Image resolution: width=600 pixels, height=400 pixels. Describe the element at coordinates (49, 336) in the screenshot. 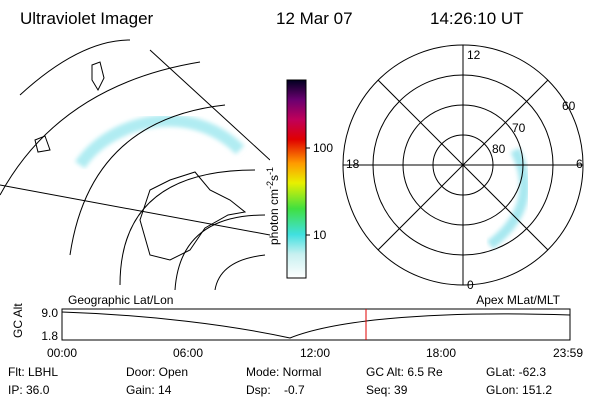

I see `y-tick-label: 1.8` at that location.